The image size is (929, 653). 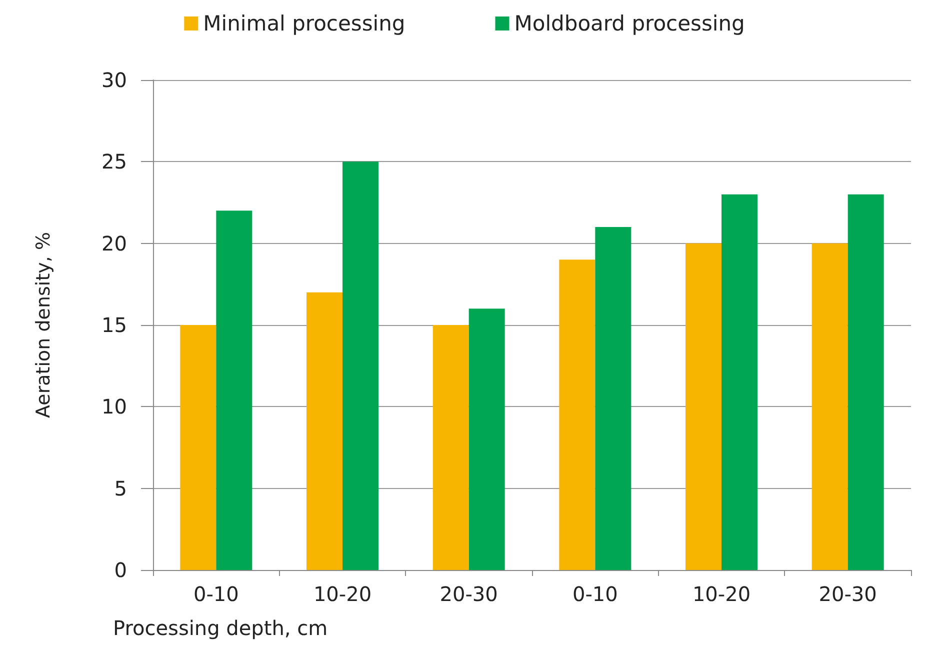 I want to click on y-tick-label: 5, so click(x=120, y=488).